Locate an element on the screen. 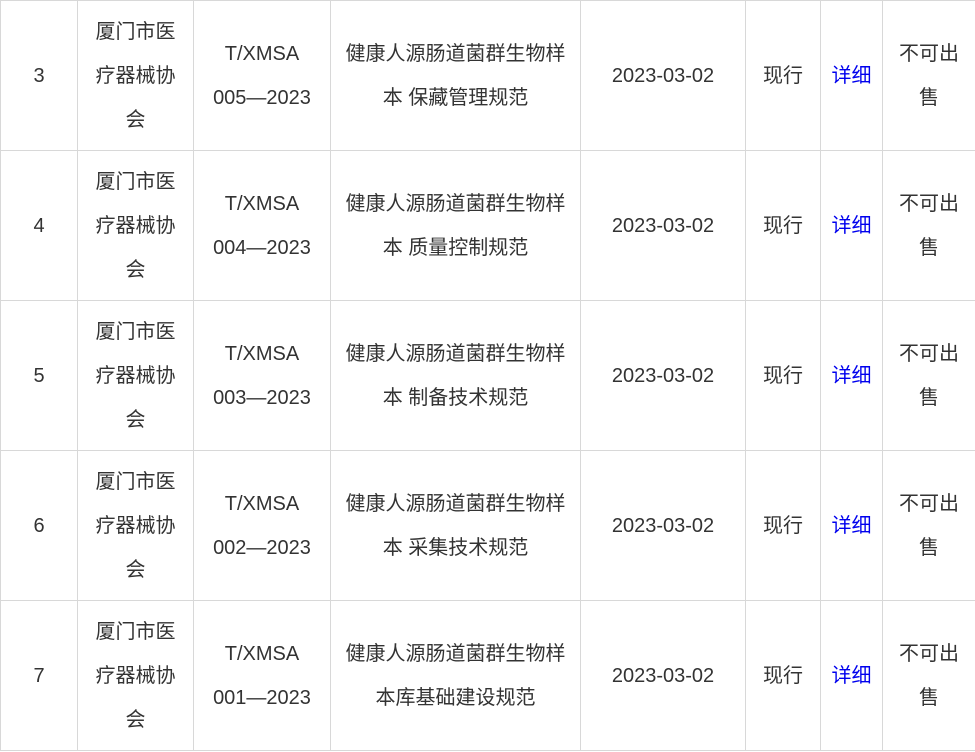  standard-number-cell: T/XMSA 002—2023 is located at coordinates (262, 525).